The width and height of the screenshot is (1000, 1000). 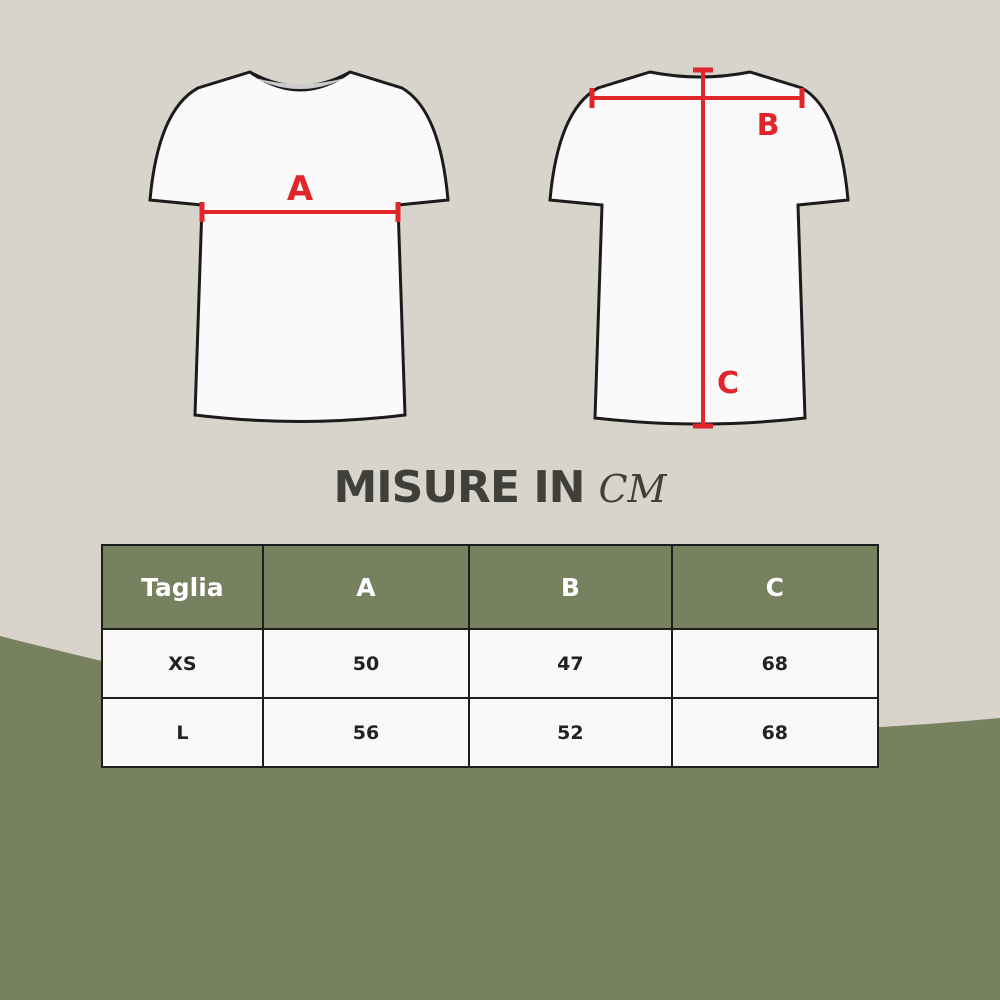 What do you see at coordinates (300, 189) in the screenshot?
I see `measure-label-a: A` at bounding box center [300, 189].